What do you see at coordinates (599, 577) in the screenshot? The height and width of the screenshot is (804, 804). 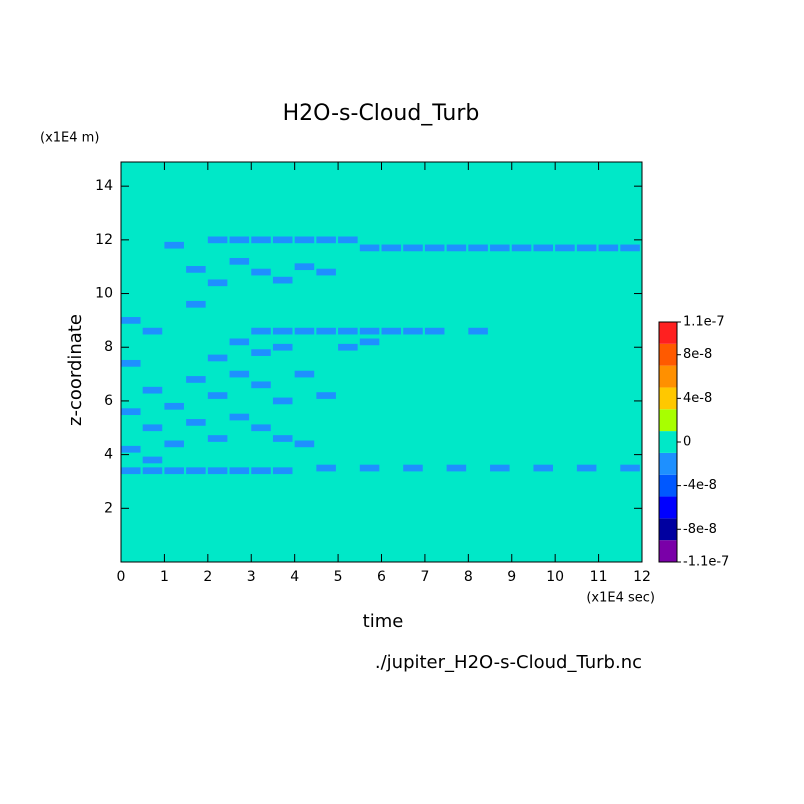 I see `x-tick-label: 11` at bounding box center [599, 577].